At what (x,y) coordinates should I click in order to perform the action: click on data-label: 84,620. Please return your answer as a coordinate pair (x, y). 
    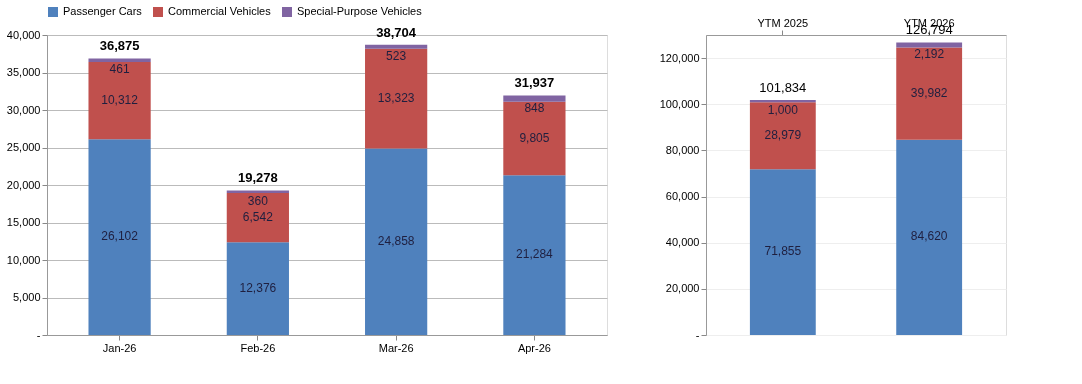
    Looking at the image, I should click on (929, 236).